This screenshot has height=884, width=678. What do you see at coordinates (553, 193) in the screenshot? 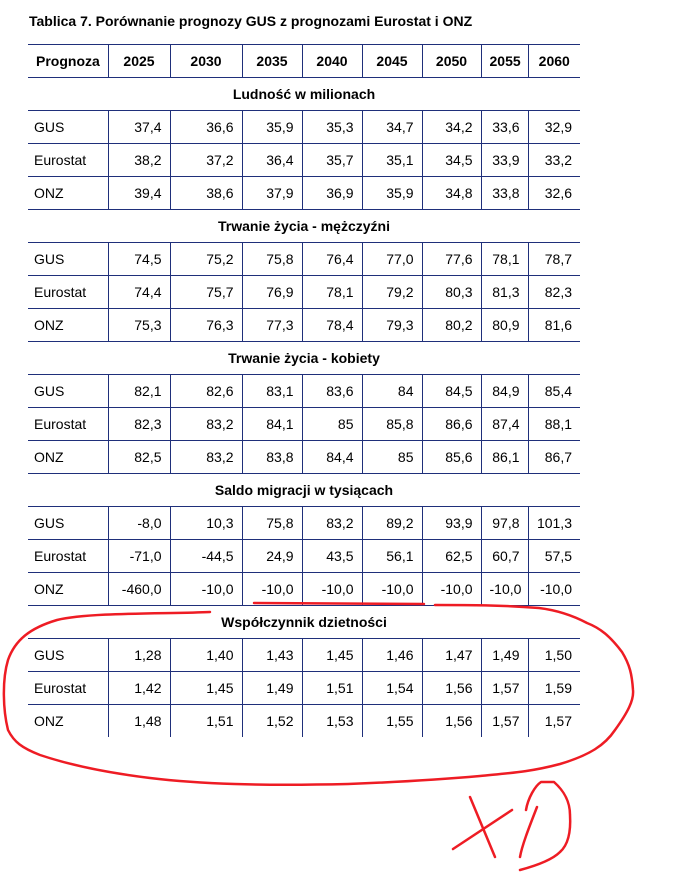
I see `table-cell: 32,6` at bounding box center [553, 193].